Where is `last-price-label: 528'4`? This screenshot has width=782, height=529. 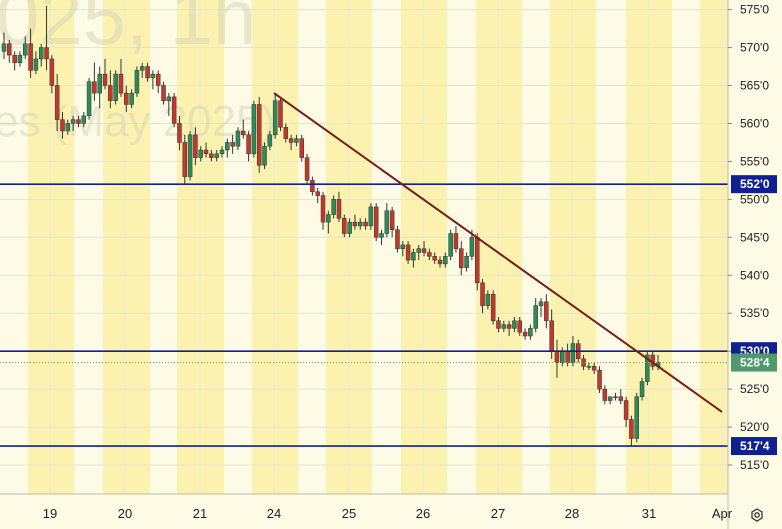
last-price-label: 528'4 is located at coordinates (755, 363).